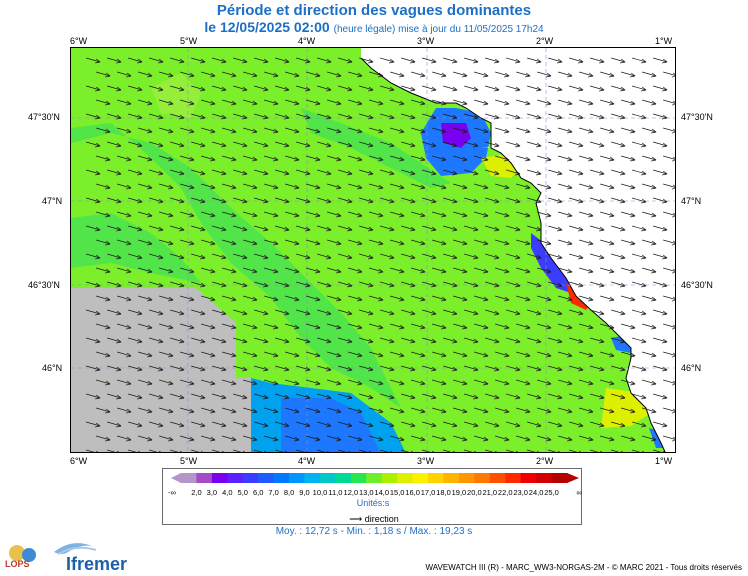  What do you see at coordinates (389, 478) in the screenshot?
I see `legend-swatch` at bounding box center [389, 478].